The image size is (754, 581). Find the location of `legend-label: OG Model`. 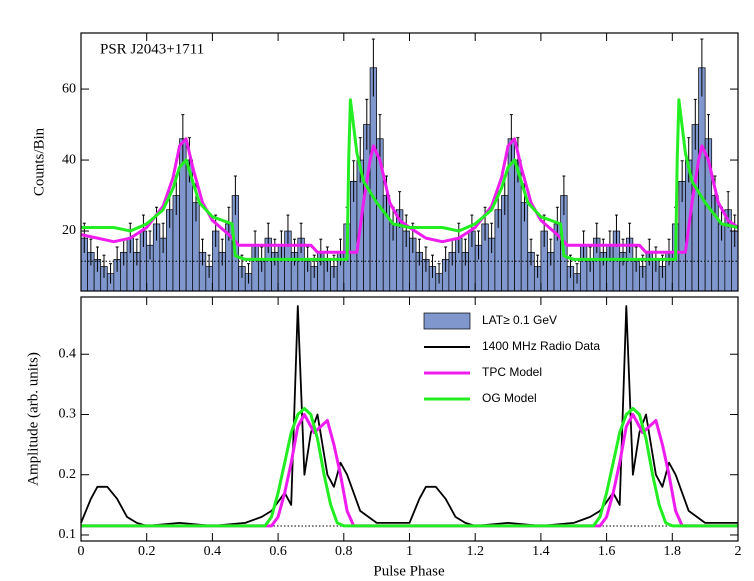

legend-label: OG Model is located at coordinates (509, 398).